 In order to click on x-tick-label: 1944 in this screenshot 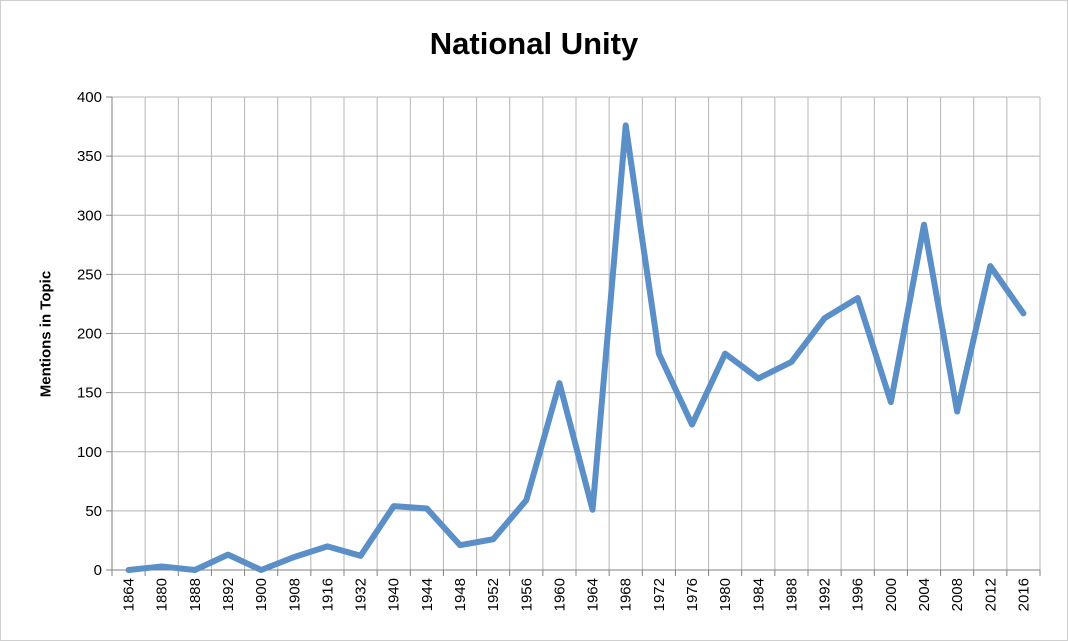, I will do `click(427, 594)`.